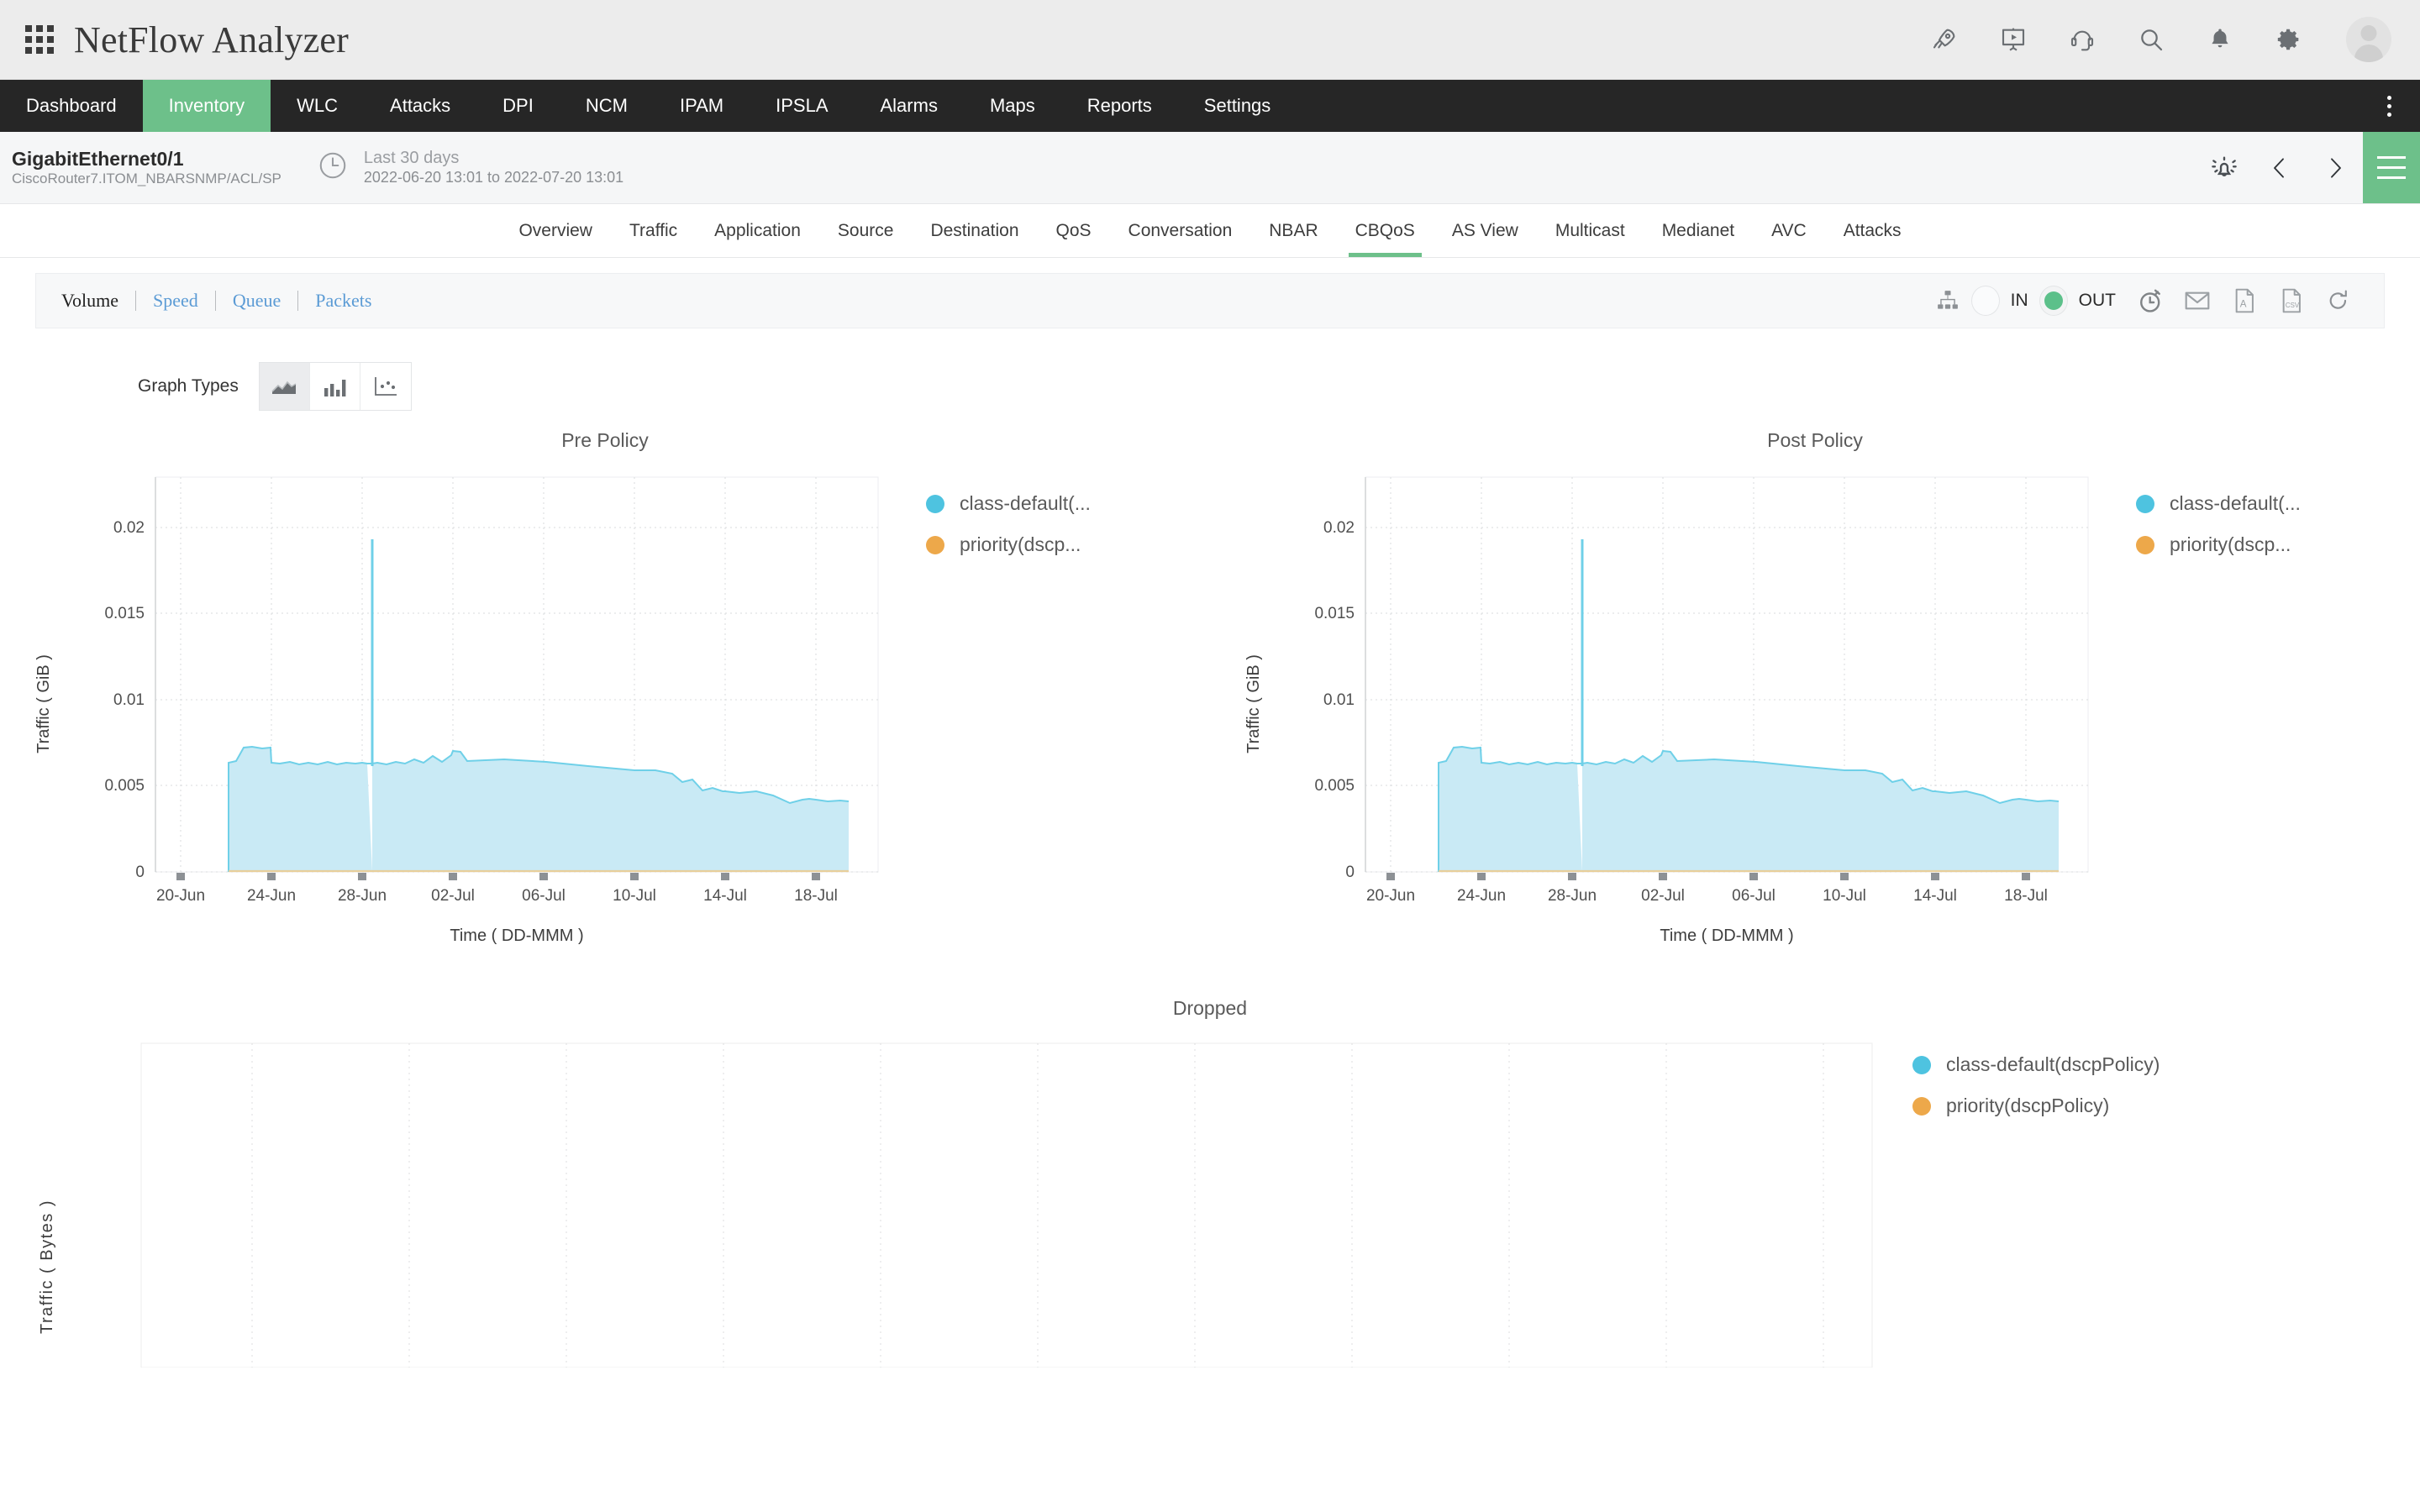 Image resolution: width=2420 pixels, height=1512 pixels. Describe the element at coordinates (2097, 300) in the screenshot. I see `direction-label-out: OUT` at that location.